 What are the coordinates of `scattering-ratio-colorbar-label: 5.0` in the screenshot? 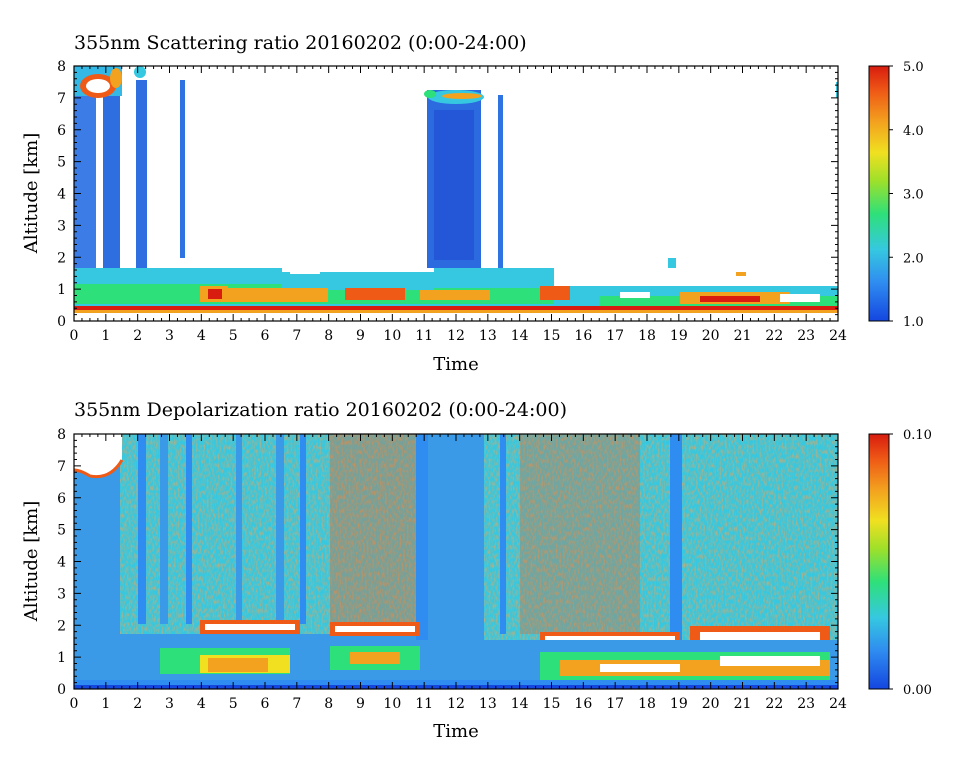 It's located at (913, 67).